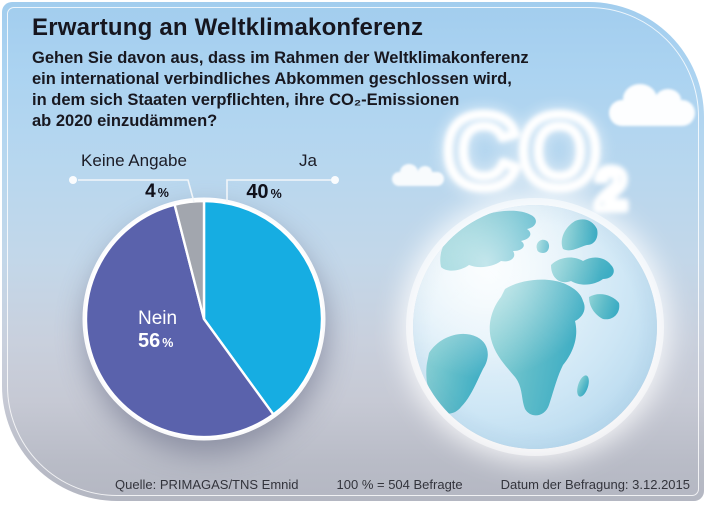 The image size is (710, 505). Describe the element at coordinates (611, 189) in the screenshot. I see `co2-subscript-text: 2` at that location.